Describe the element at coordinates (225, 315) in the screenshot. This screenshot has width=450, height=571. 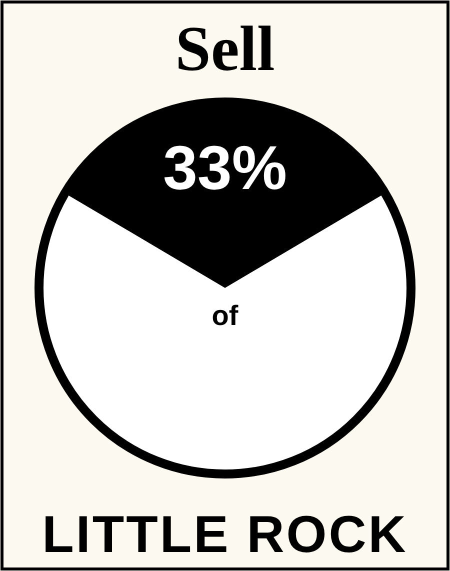
I see `text: of` at that location.